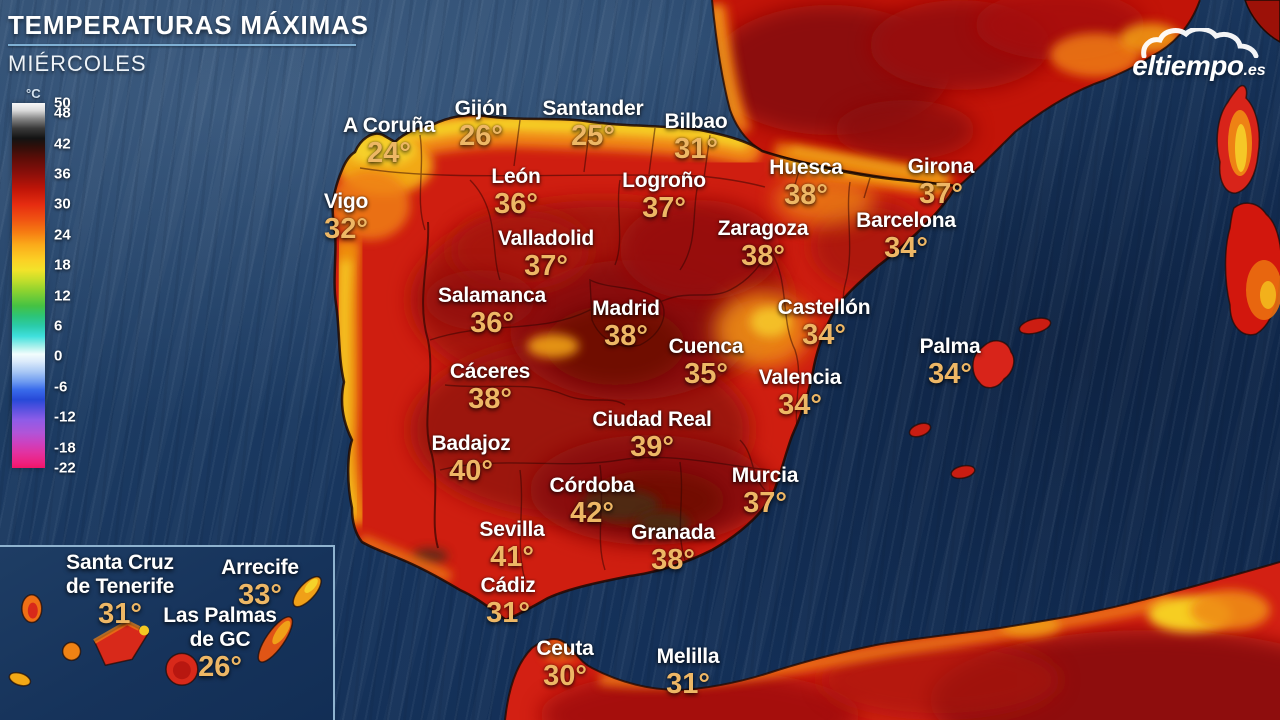 Image resolution: width=1280 pixels, height=720 pixels. Describe the element at coordinates (62, 174) in the screenshot. I see `legend-tick: 36` at that location.